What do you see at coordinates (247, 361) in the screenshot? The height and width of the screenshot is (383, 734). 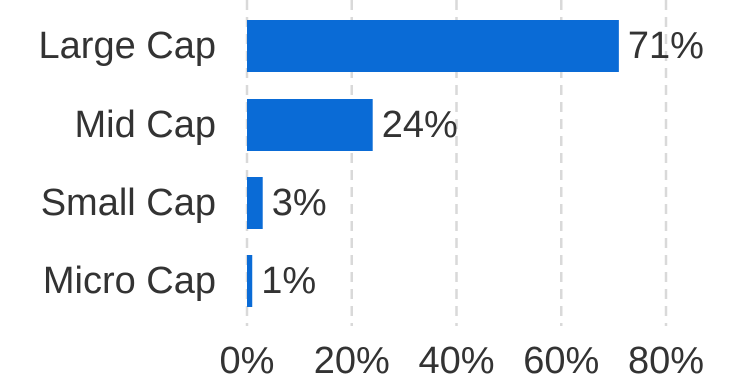 I see `x-tick-label-0: 0%` at bounding box center [247, 361].